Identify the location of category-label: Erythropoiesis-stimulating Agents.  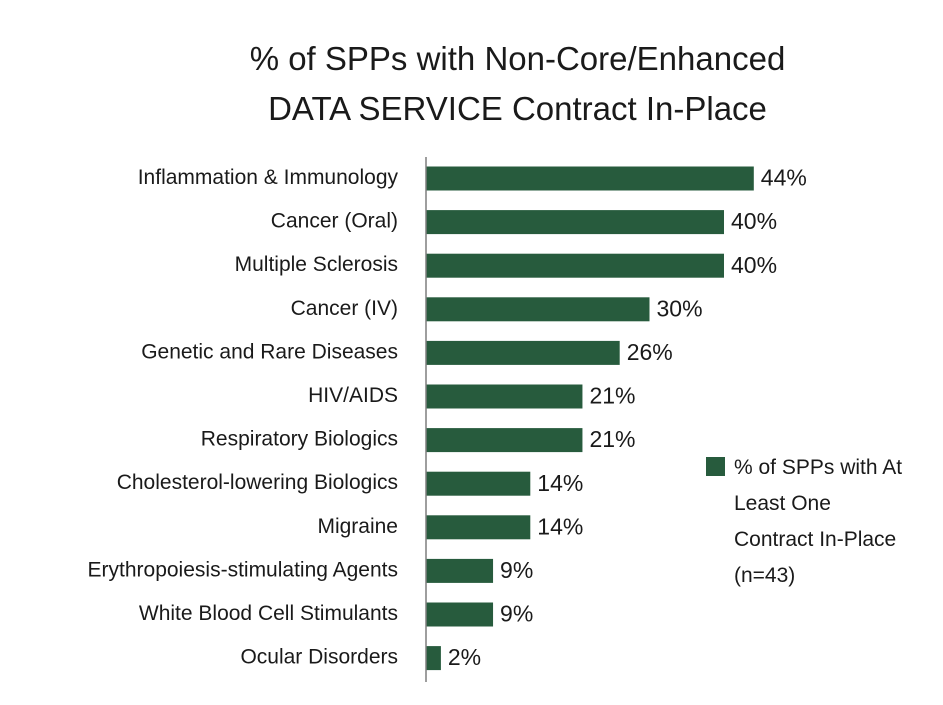
(243, 569).